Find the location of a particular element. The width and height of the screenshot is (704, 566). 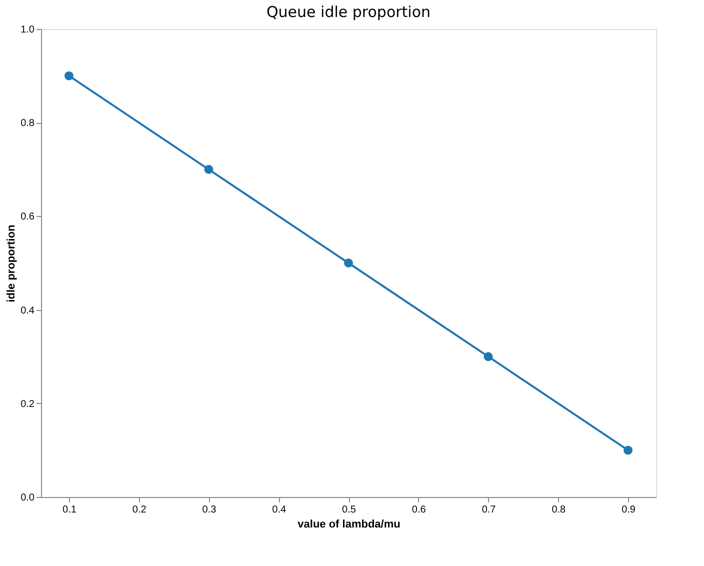

x-tick-label: 0.7 is located at coordinates (489, 510).